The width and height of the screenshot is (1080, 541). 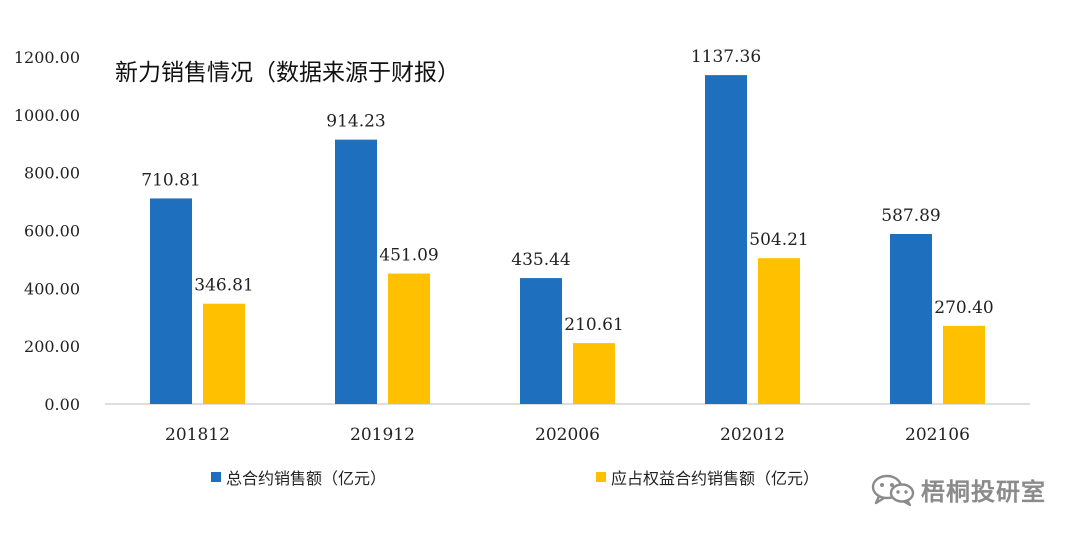 I want to click on watermark-text: 梧桐投研室, so click(x=983, y=492).